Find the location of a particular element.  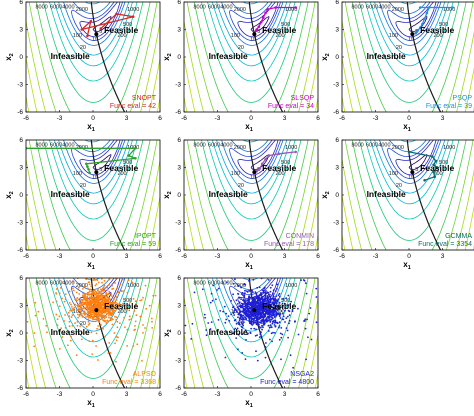

y-tick-label: 0 is located at coordinates (21, 333).